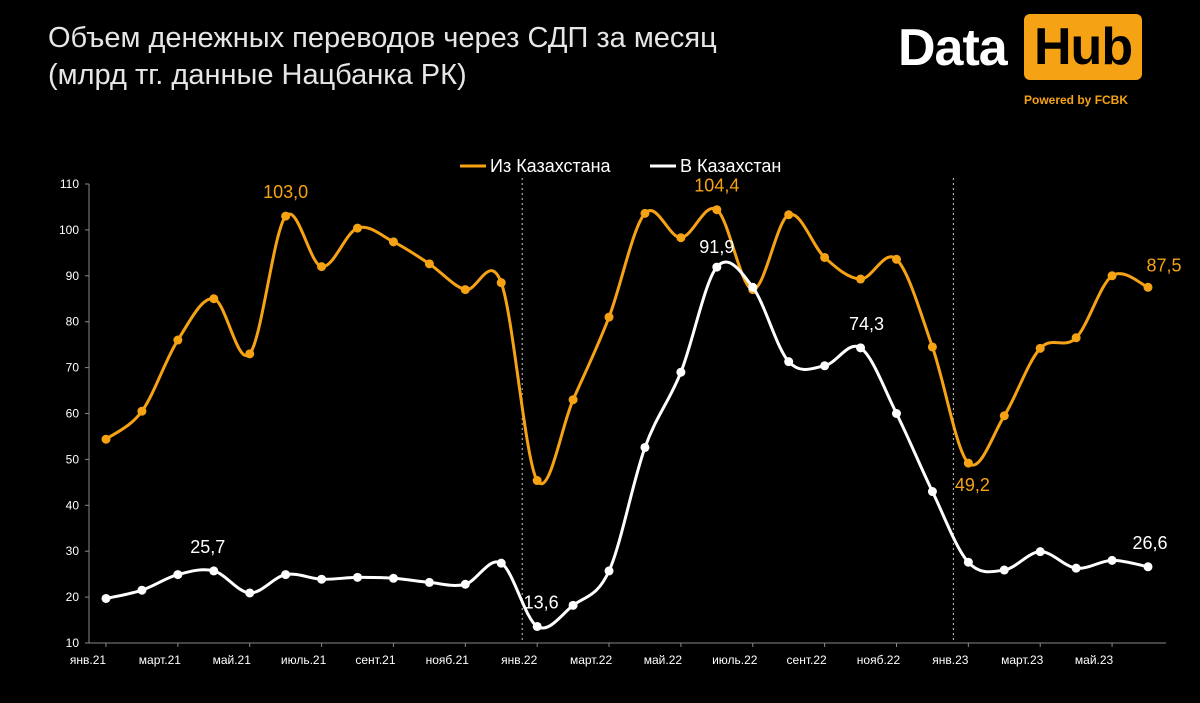  Describe the element at coordinates (972, 485) in the screenshot. I see `data-label: 49,2` at that location.